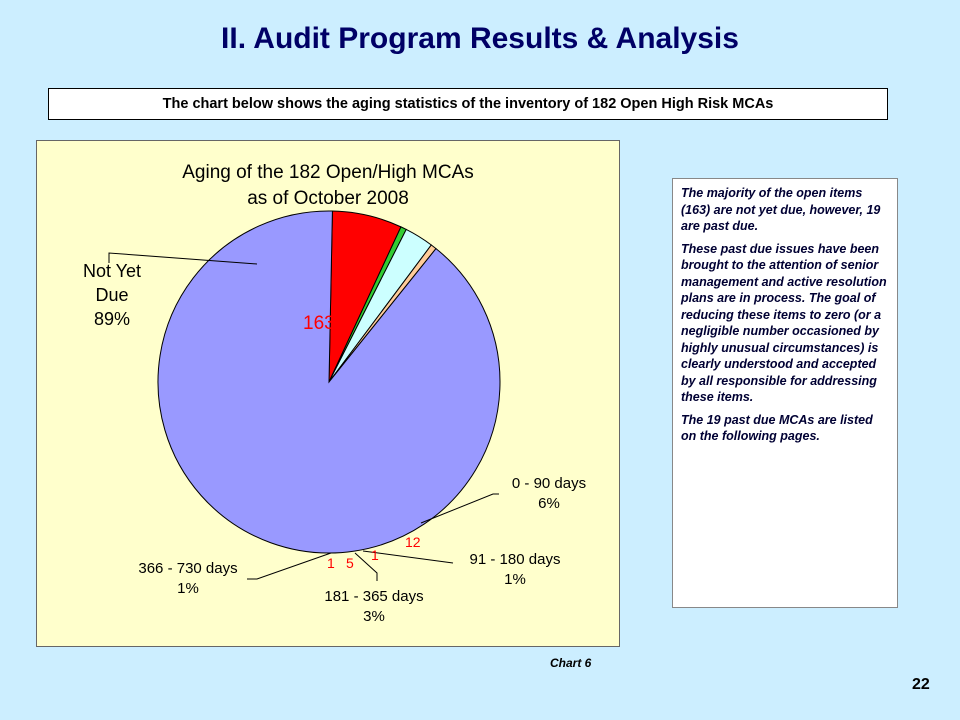 This screenshot has height=720, width=960. Describe the element at coordinates (571, 663) in the screenshot. I see `chart-caption: Chart 6` at that location.